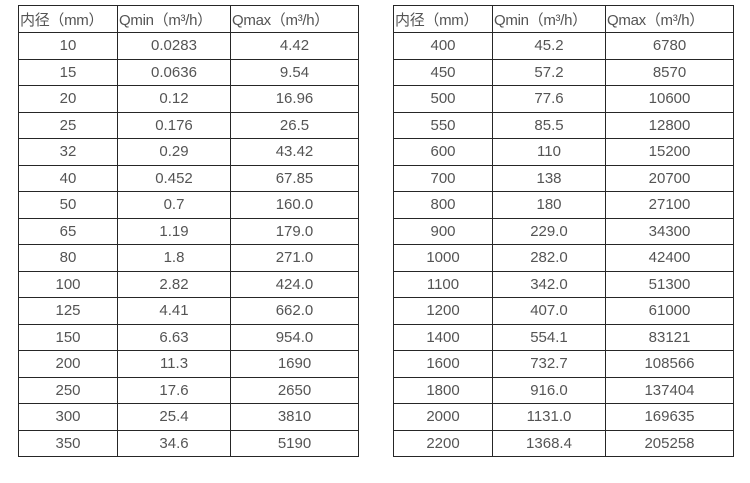  What do you see at coordinates (563, 178) in the screenshot?
I see `table-row: 700 138 20700` at bounding box center [563, 178].